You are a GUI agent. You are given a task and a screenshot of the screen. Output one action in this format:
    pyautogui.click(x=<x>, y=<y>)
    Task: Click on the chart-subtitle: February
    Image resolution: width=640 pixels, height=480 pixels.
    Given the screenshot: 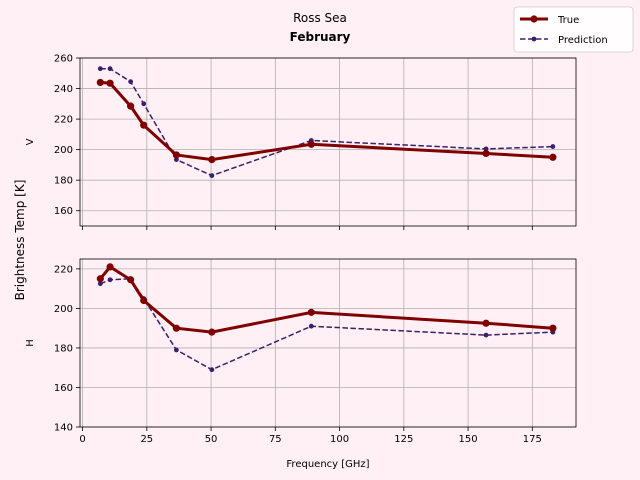 What is the action you would take?
    pyautogui.click(x=320, y=37)
    